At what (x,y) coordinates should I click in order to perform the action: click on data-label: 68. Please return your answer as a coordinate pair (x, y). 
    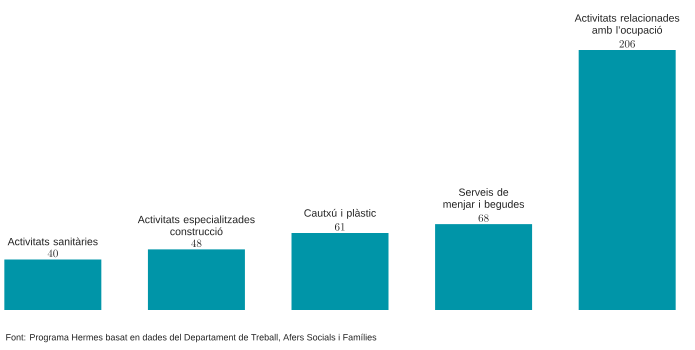
    Looking at the image, I should click on (483, 218).